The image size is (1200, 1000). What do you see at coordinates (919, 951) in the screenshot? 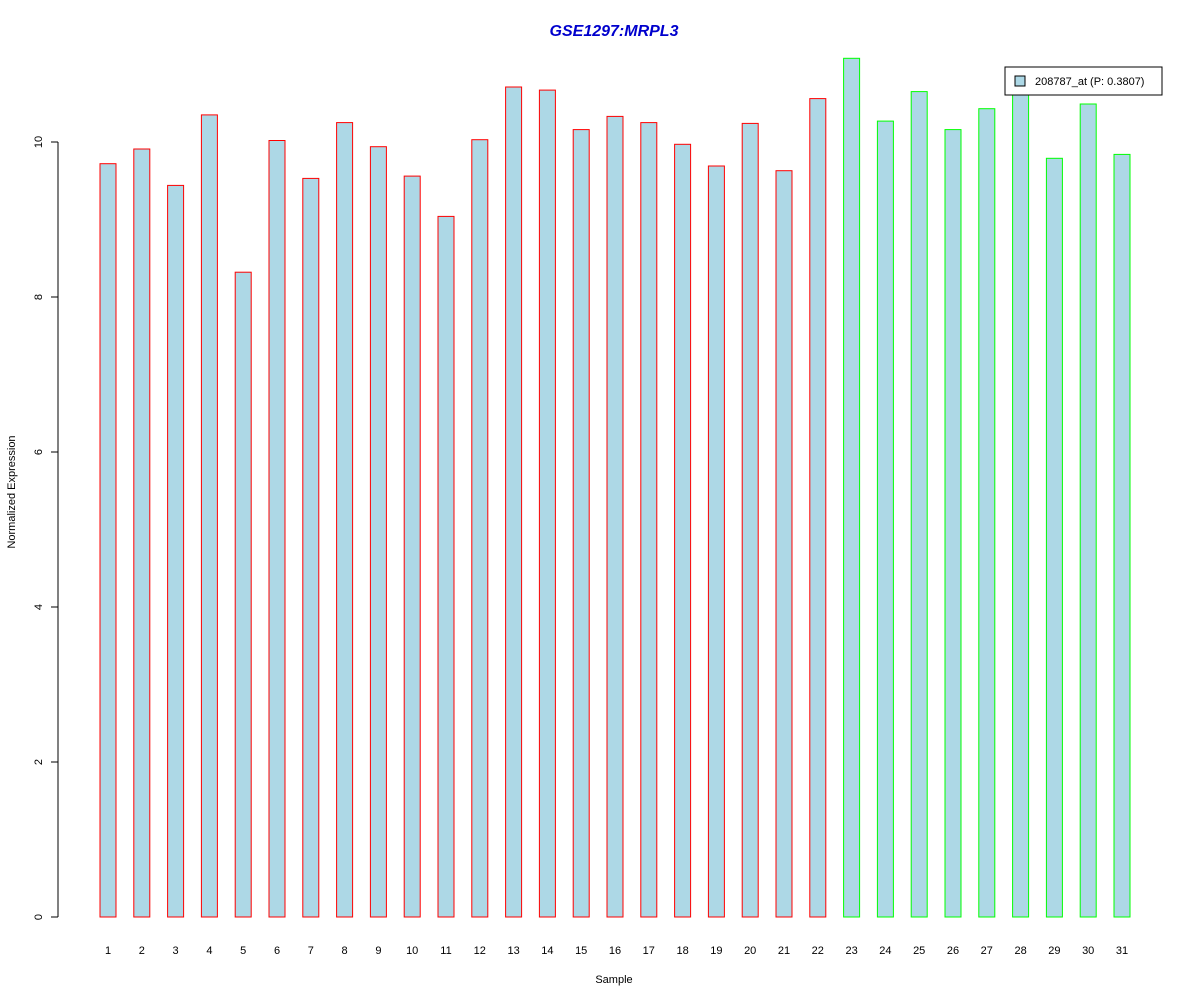
I see `x-tick-label: 25` at bounding box center [919, 951].